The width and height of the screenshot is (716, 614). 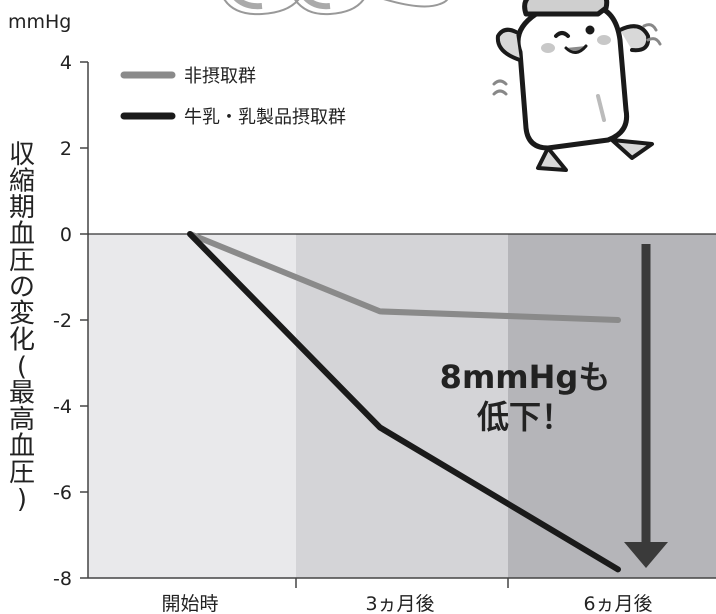 What do you see at coordinates (189, 603) in the screenshot?
I see `x-tick-label: 開始時` at bounding box center [189, 603].